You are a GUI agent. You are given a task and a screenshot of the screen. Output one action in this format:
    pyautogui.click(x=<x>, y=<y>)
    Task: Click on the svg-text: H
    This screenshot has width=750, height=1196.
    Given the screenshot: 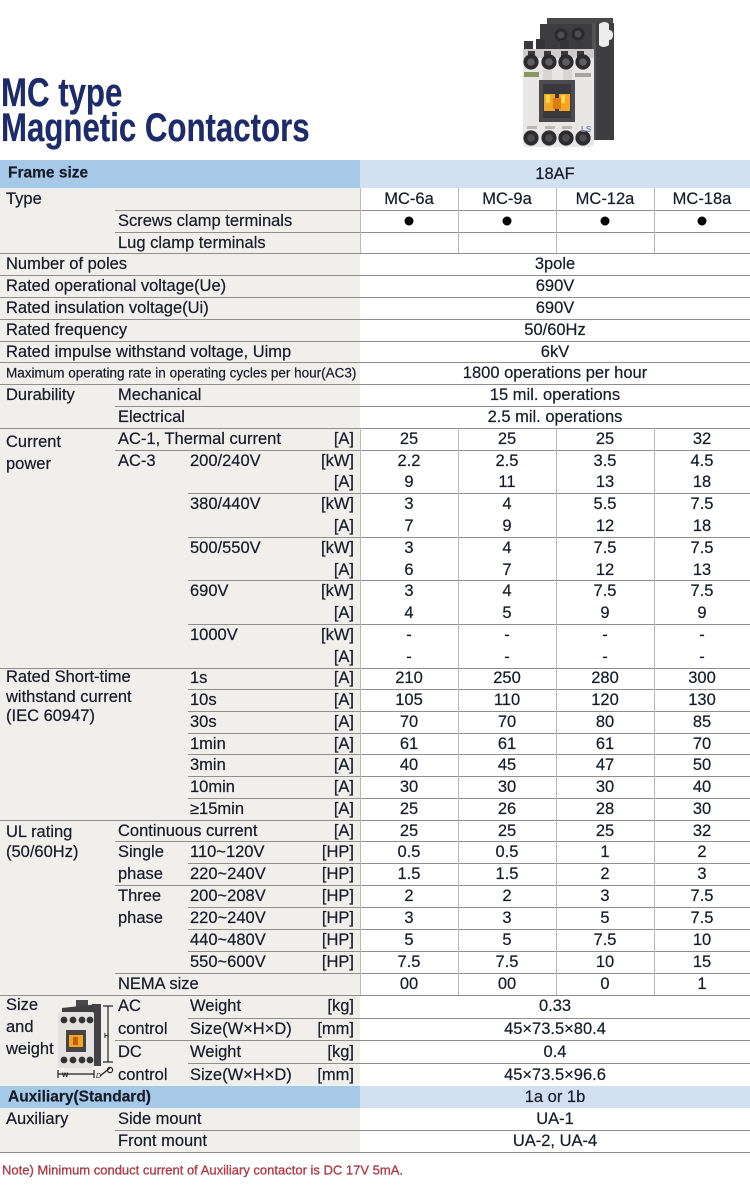 What is the action you would take?
    pyautogui.click(x=106, y=1036)
    